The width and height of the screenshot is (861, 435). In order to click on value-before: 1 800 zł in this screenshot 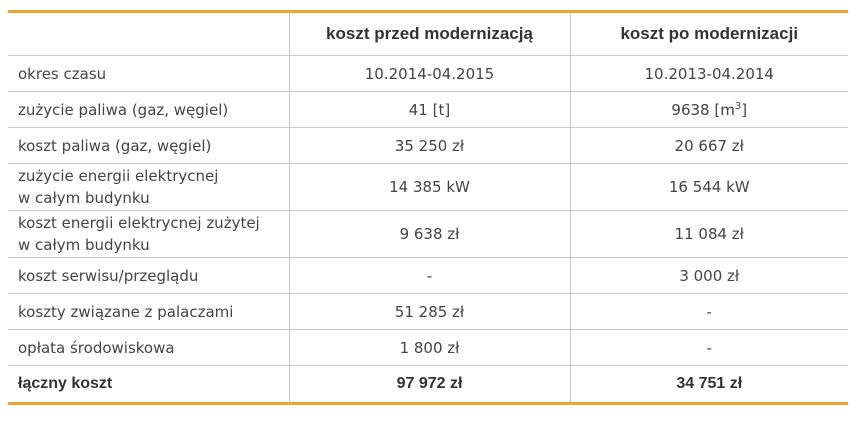, I will do `click(429, 347)`.